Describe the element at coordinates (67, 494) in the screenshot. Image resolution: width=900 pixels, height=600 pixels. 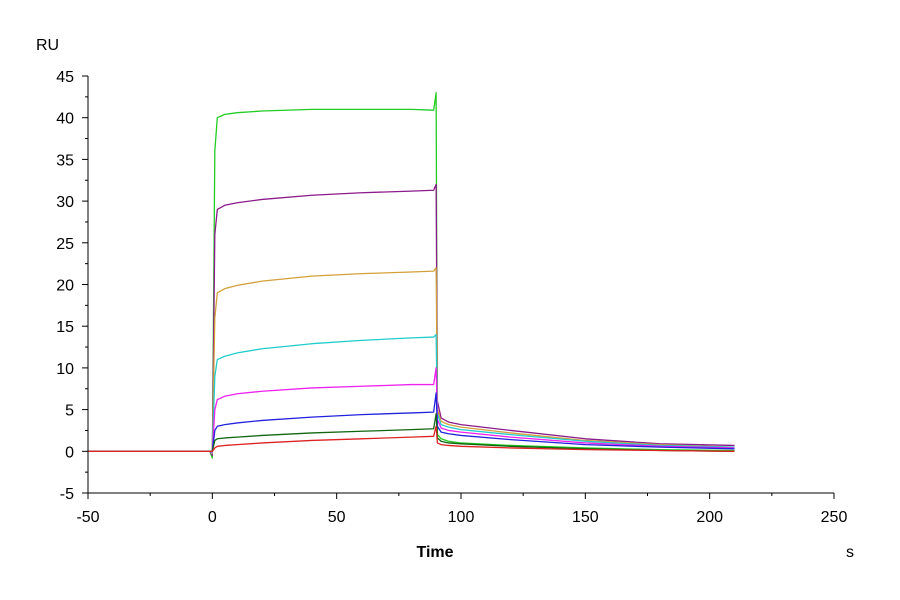
I see `y-tick-label: -5` at that location.